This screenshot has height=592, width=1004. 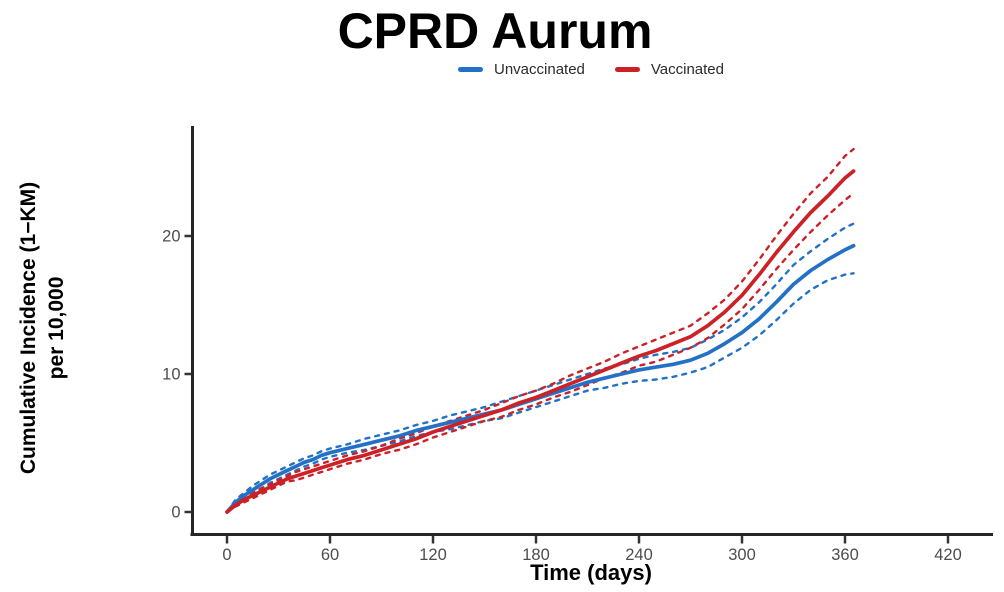 I want to click on y-tick-label: 0, so click(x=175, y=513).